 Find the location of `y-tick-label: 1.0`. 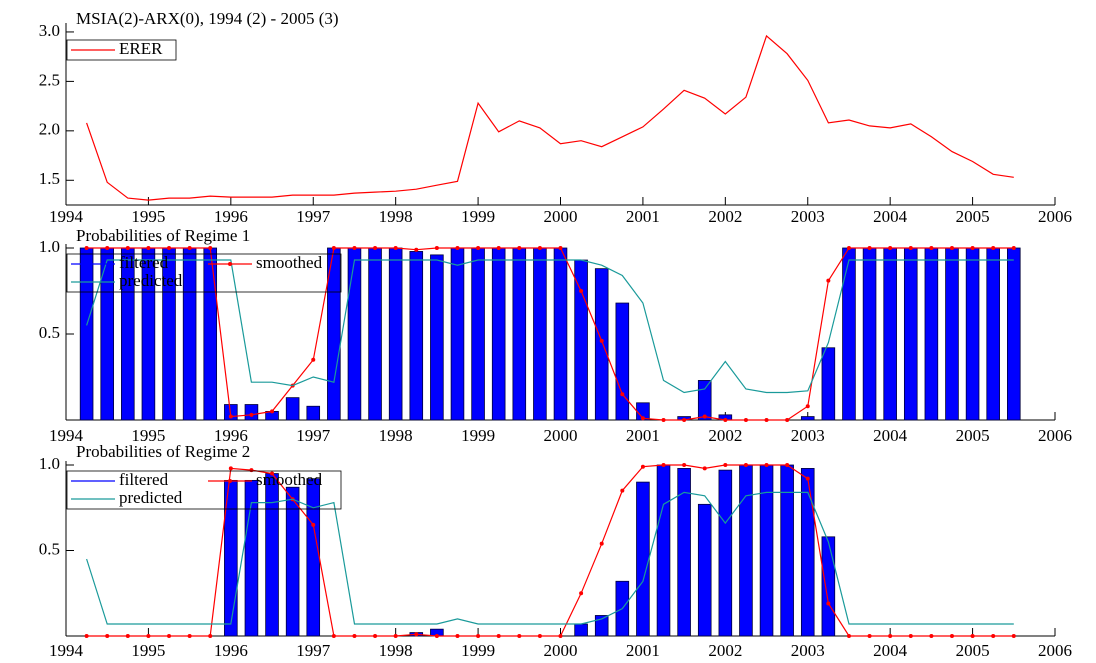

y-tick-label: 1.0 is located at coordinates (49, 463).